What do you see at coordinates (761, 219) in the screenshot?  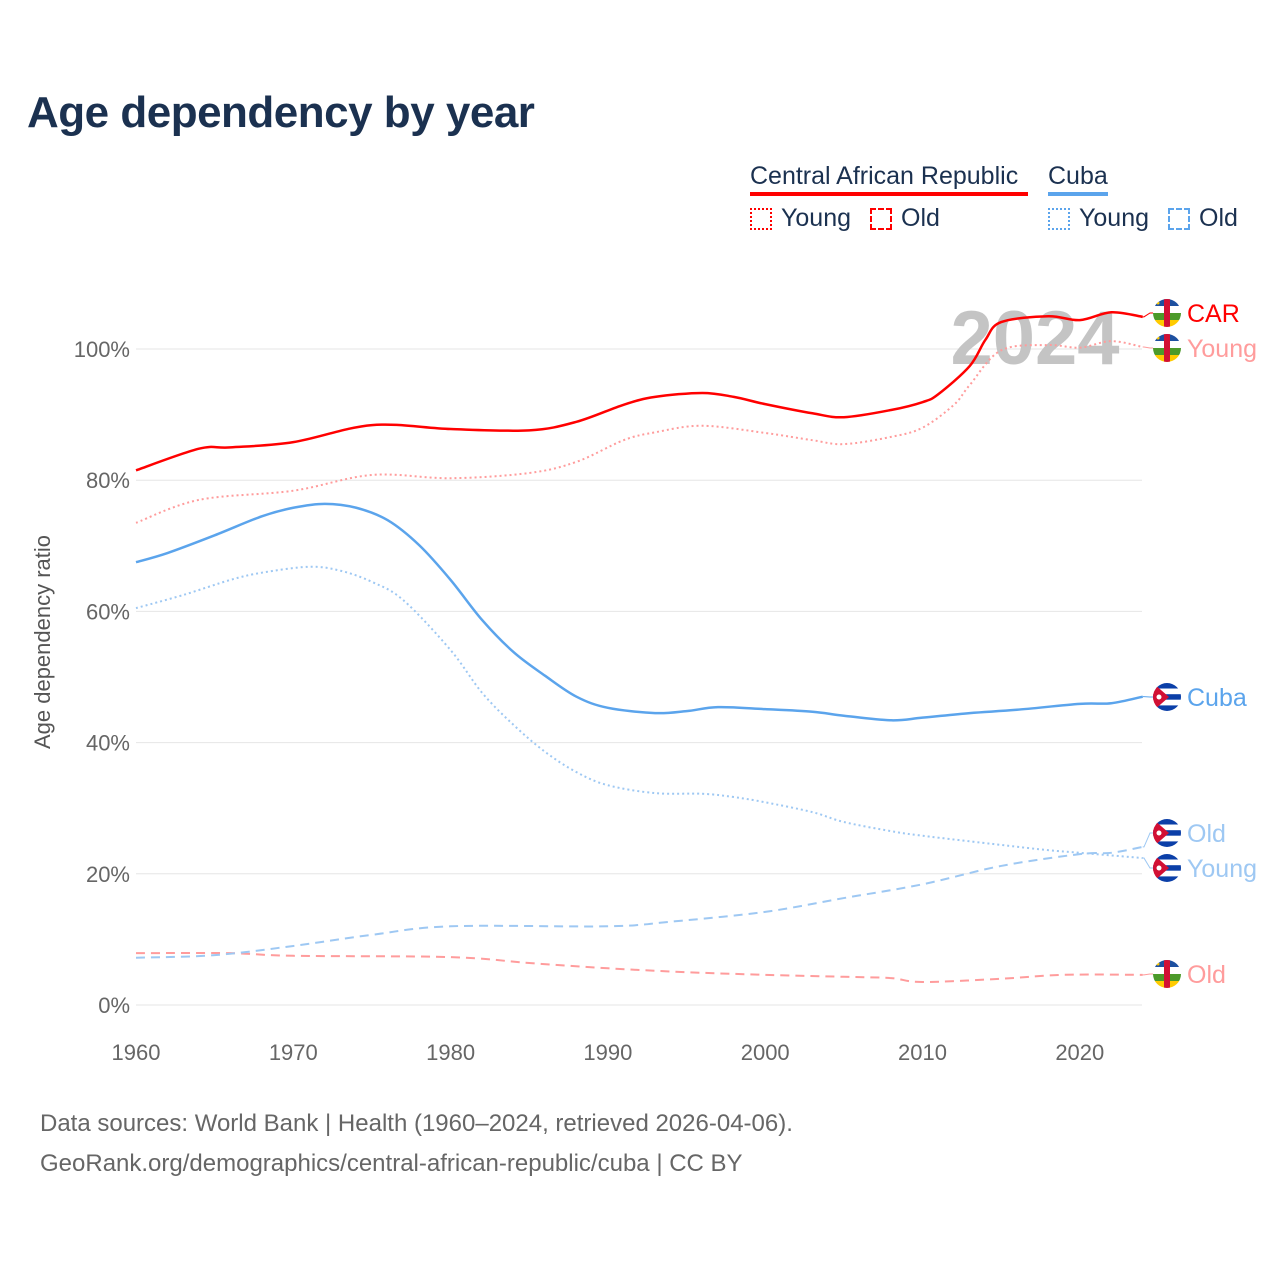 I see `legend-car-young-swatch` at bounding box center [761, 219].